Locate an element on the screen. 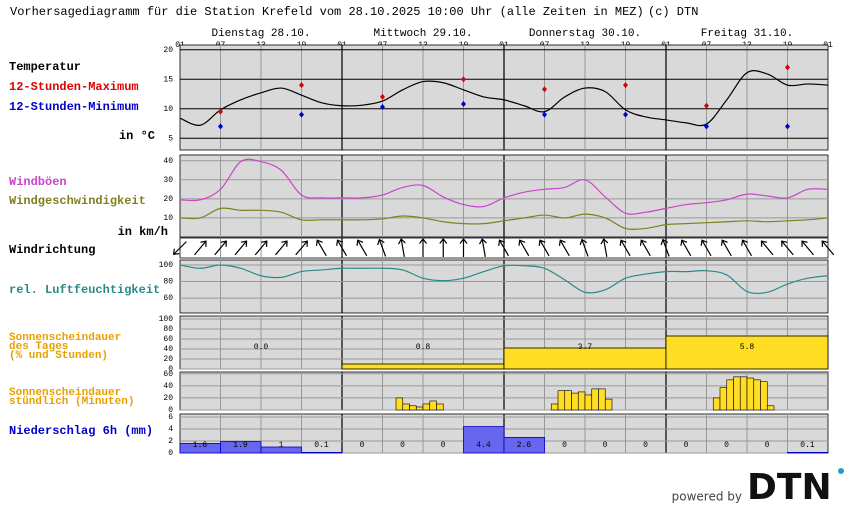 Image resolution: width=850 pixels, height=524 pixels. powered-by: powered by is located at coordinates (707, 497).